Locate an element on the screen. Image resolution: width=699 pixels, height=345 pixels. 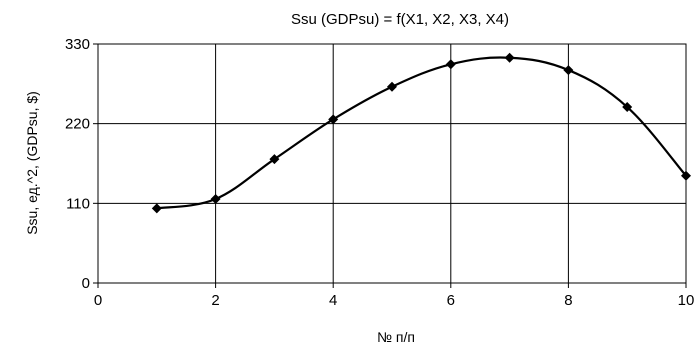
y-axis-label: Ssu, ед.^2, (GDPsu, $) is located at coordinates (32, 163).